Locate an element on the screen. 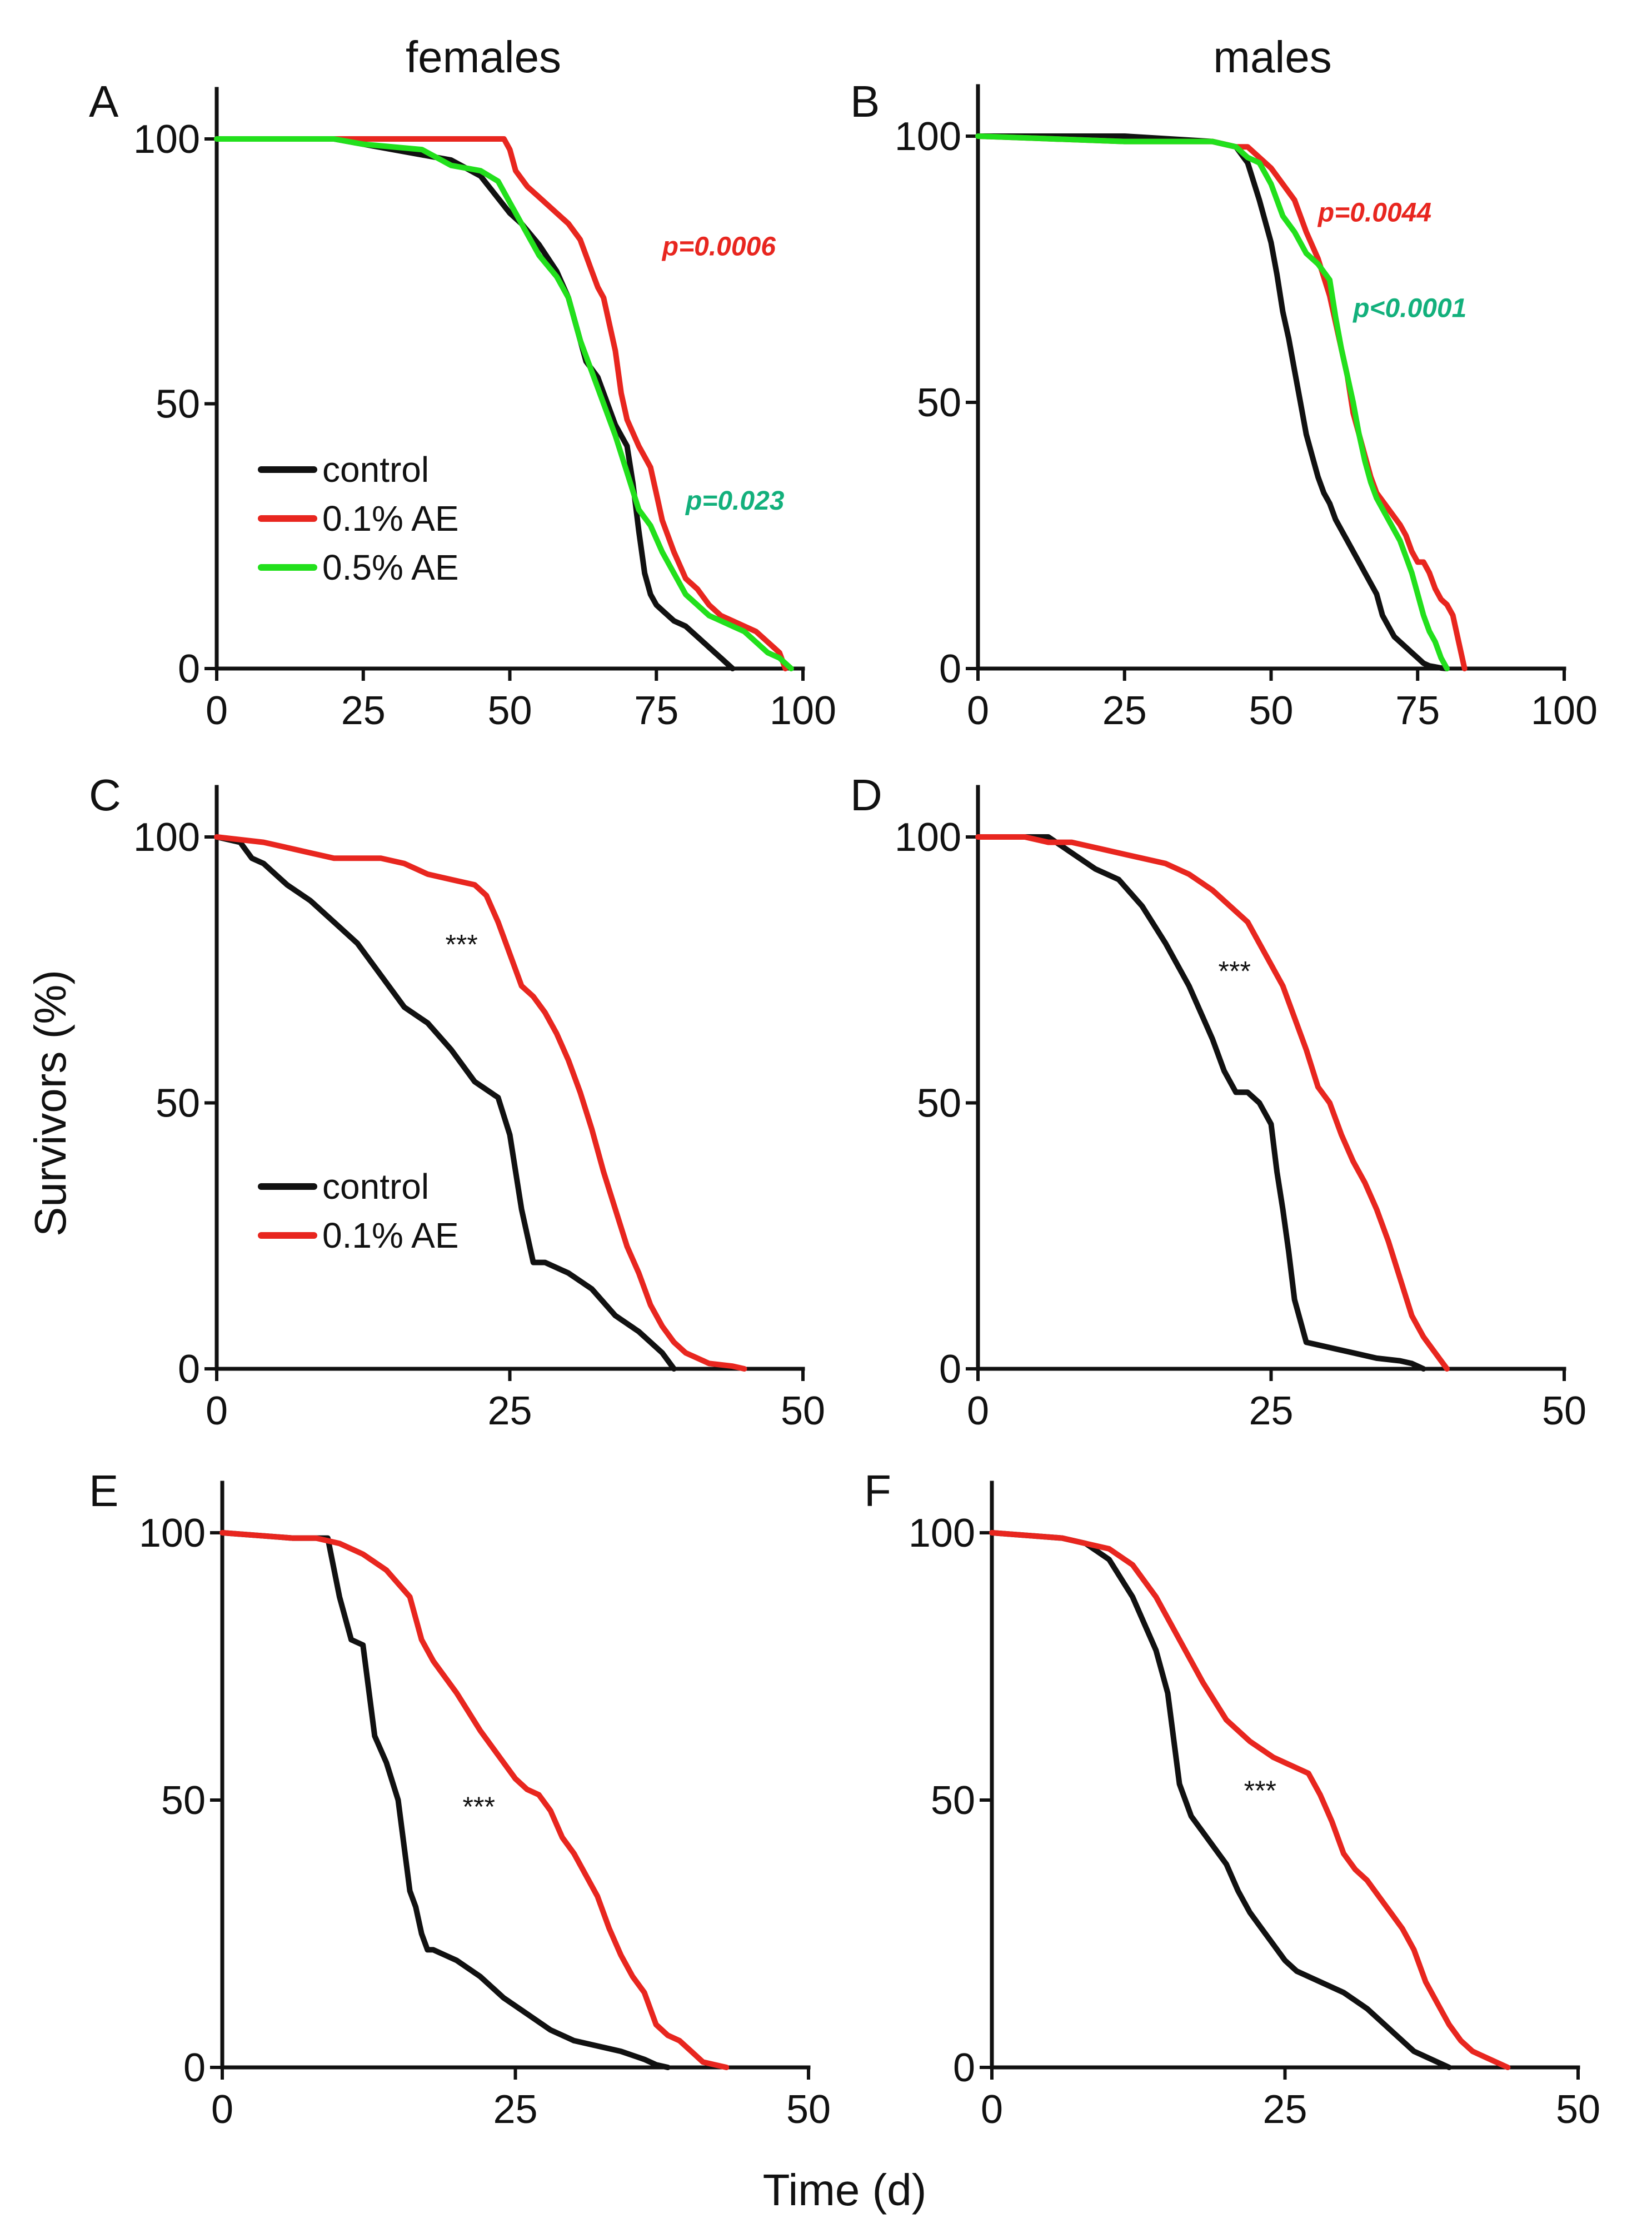 The image size is (1652, 2233). panel-e: E 0 50 100 0 25 50 *** is located at coordinates (460, 1799).